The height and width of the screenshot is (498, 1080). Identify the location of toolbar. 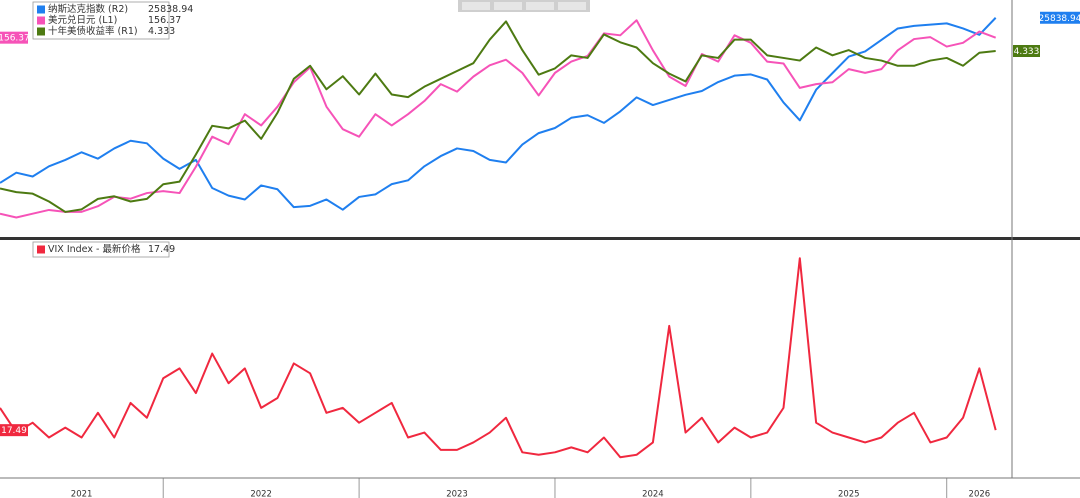
(524, 6).